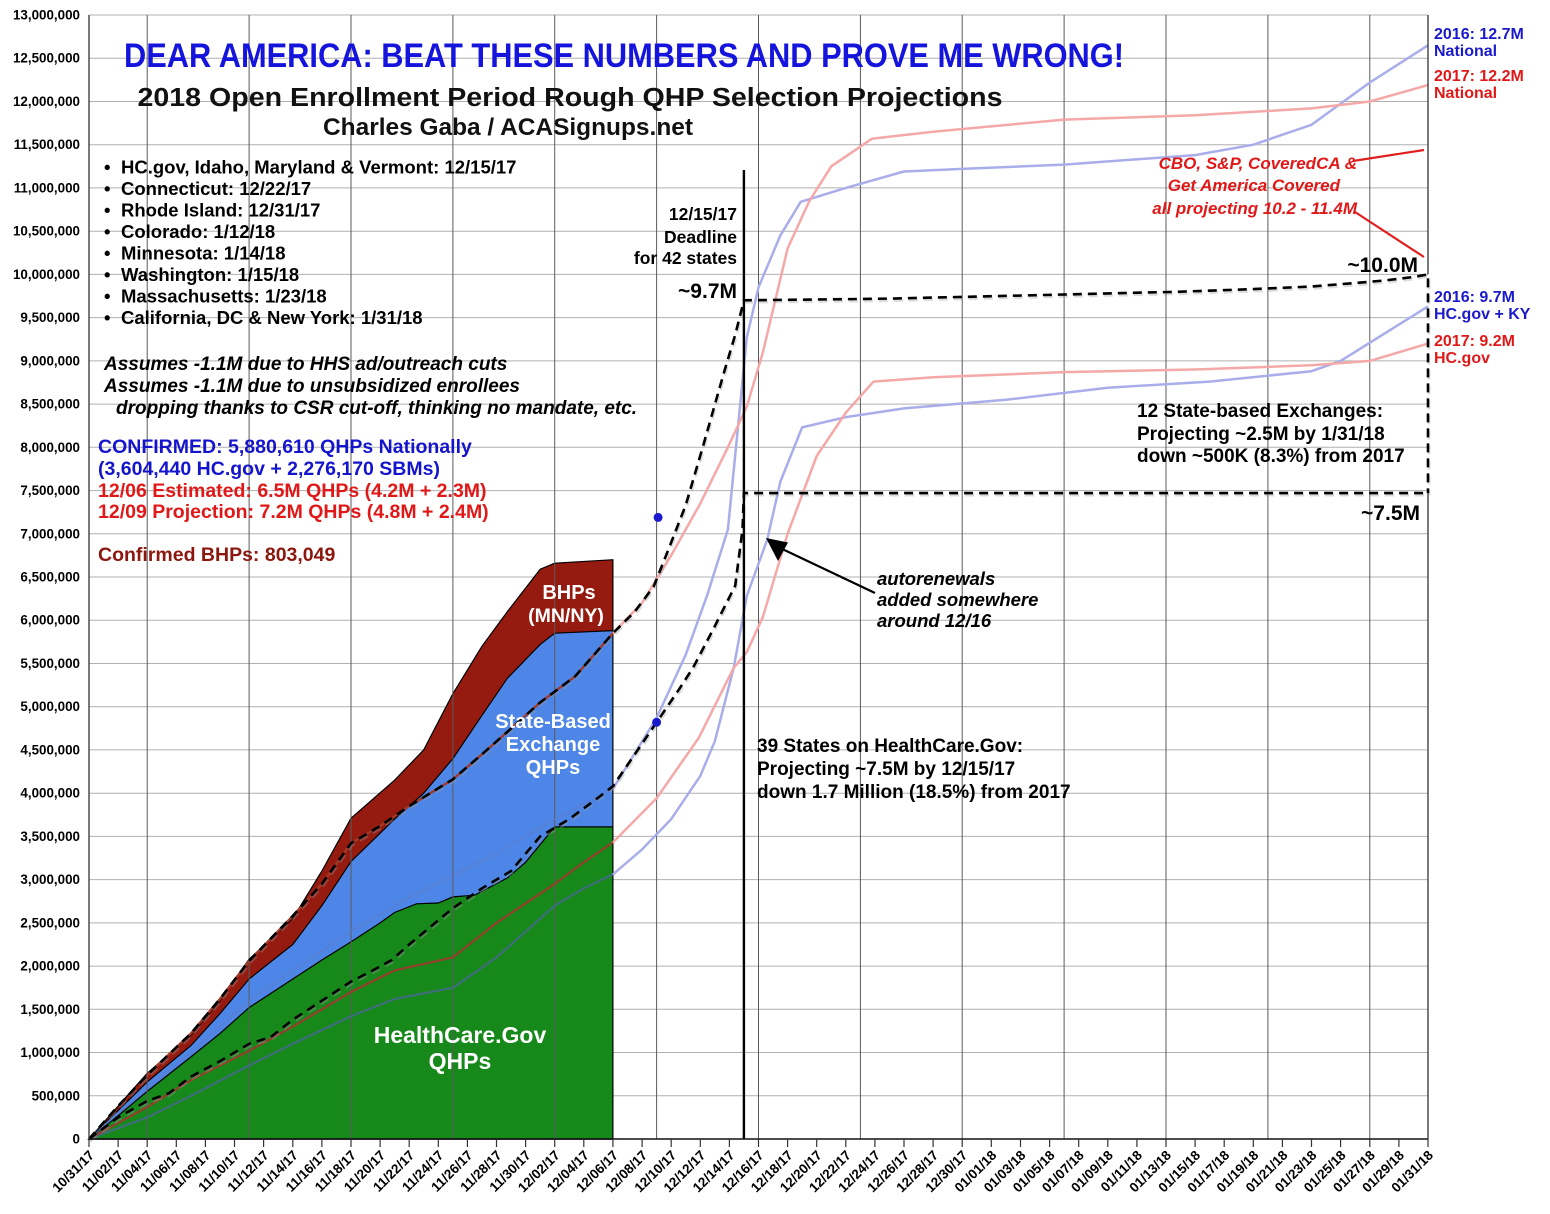 Image resolution: width=1550 pixels, height=1214 pixels. What do you see at coordinates (1382, 265) in the screenshot?
I see `svg-text: ~10.0M` at bounding box center [1382, 265].